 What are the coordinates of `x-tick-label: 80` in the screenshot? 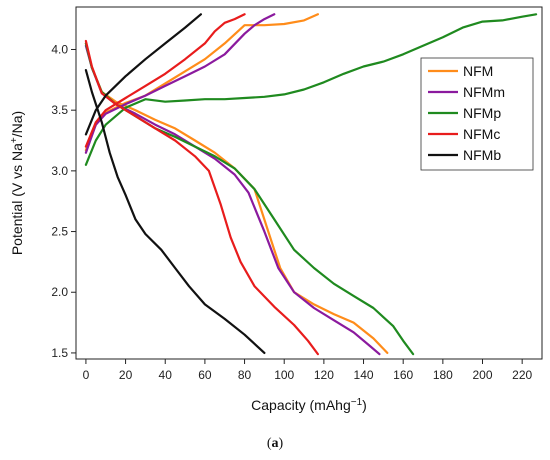 It's located at (245, 375).